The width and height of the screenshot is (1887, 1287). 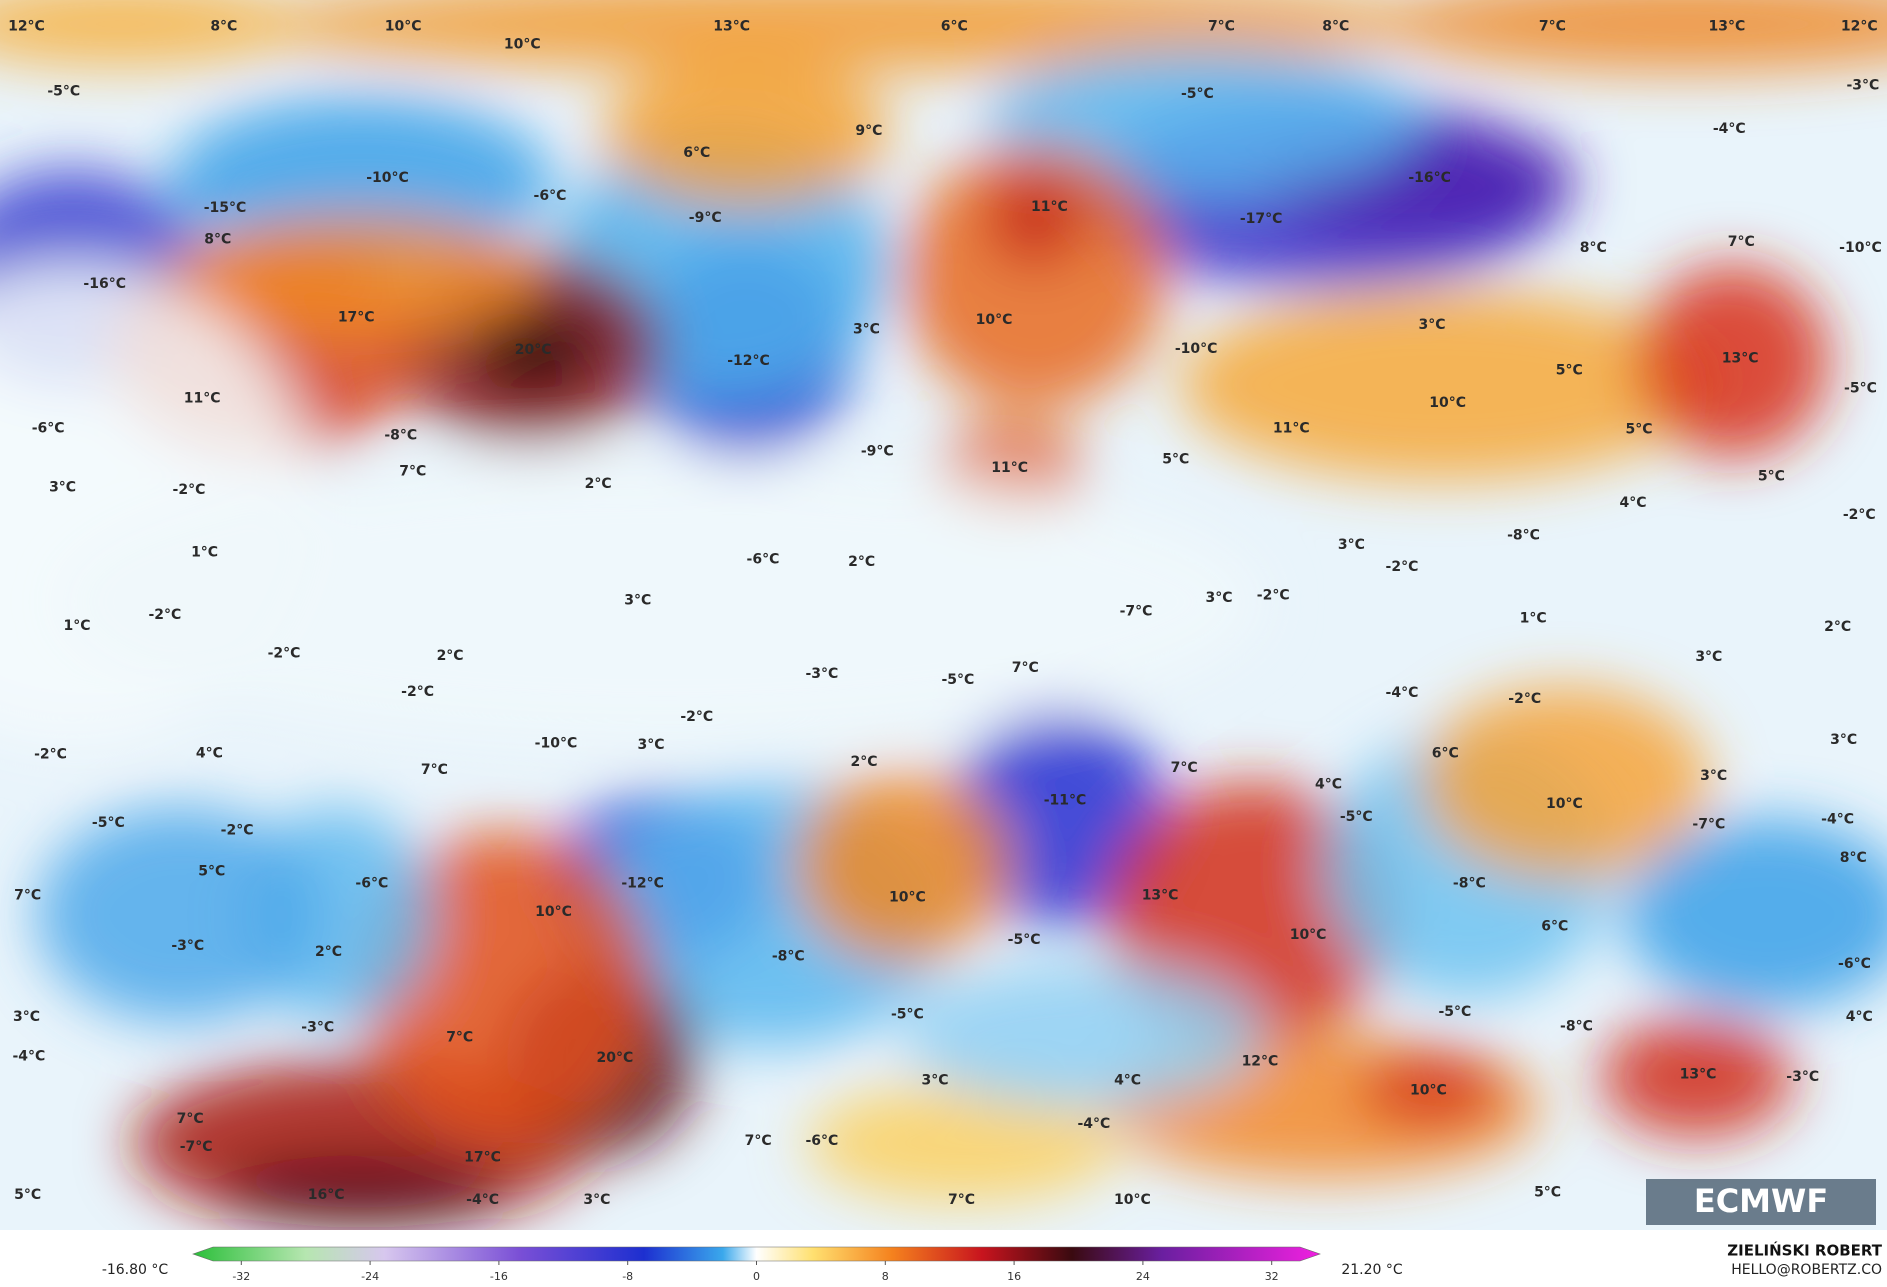 I want to click on colorbar-max: 21.20 °C, so click(x=1372, y=1270).